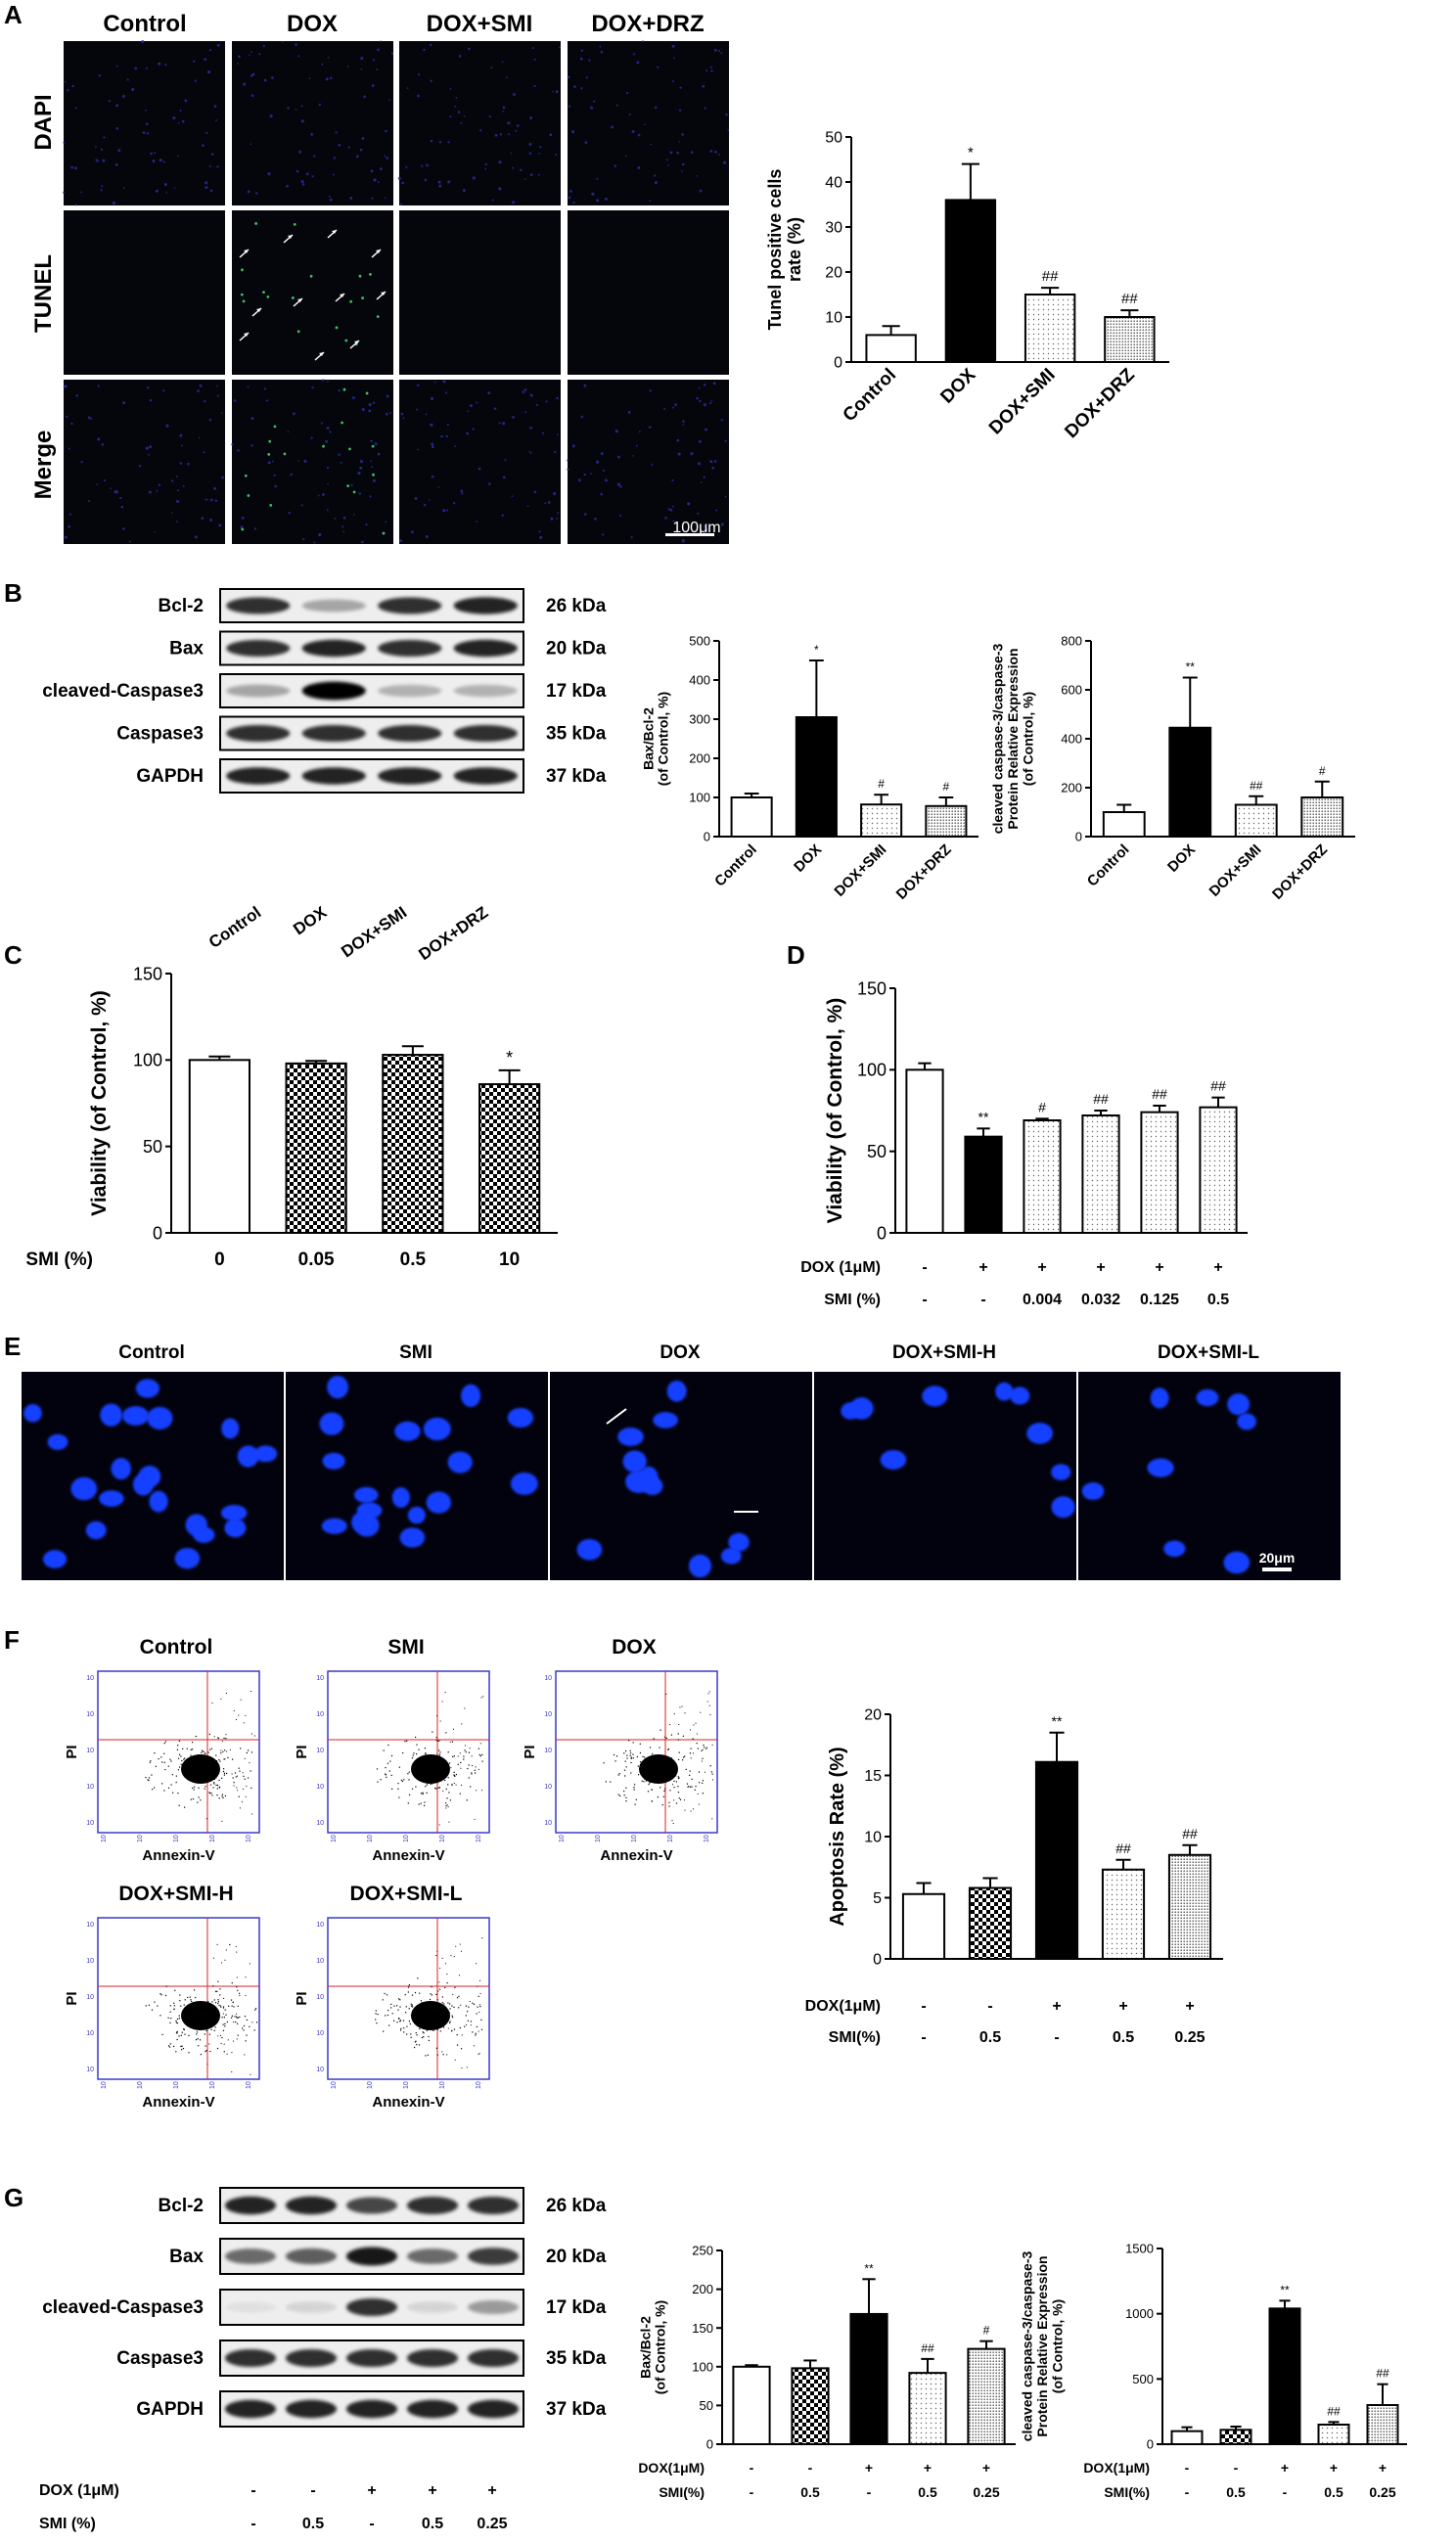 The image size is (1456, 2544). I want to click on e-col-label-dox-smi-l: DOX+SMI-L, so click(1208, 1353).